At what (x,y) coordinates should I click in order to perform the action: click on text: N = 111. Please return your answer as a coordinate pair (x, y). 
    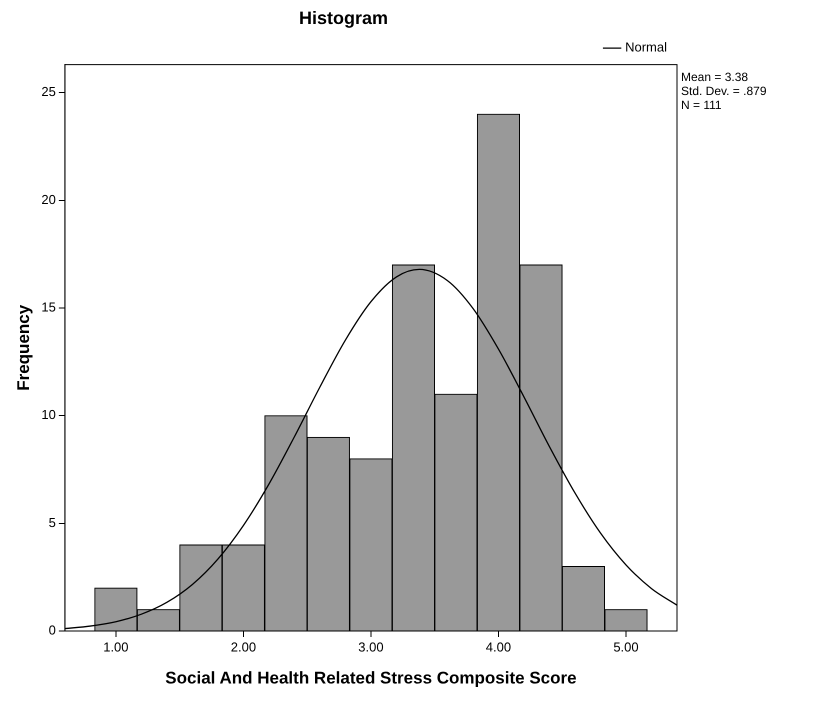
    Looking at the image, I should click on (702, 105).